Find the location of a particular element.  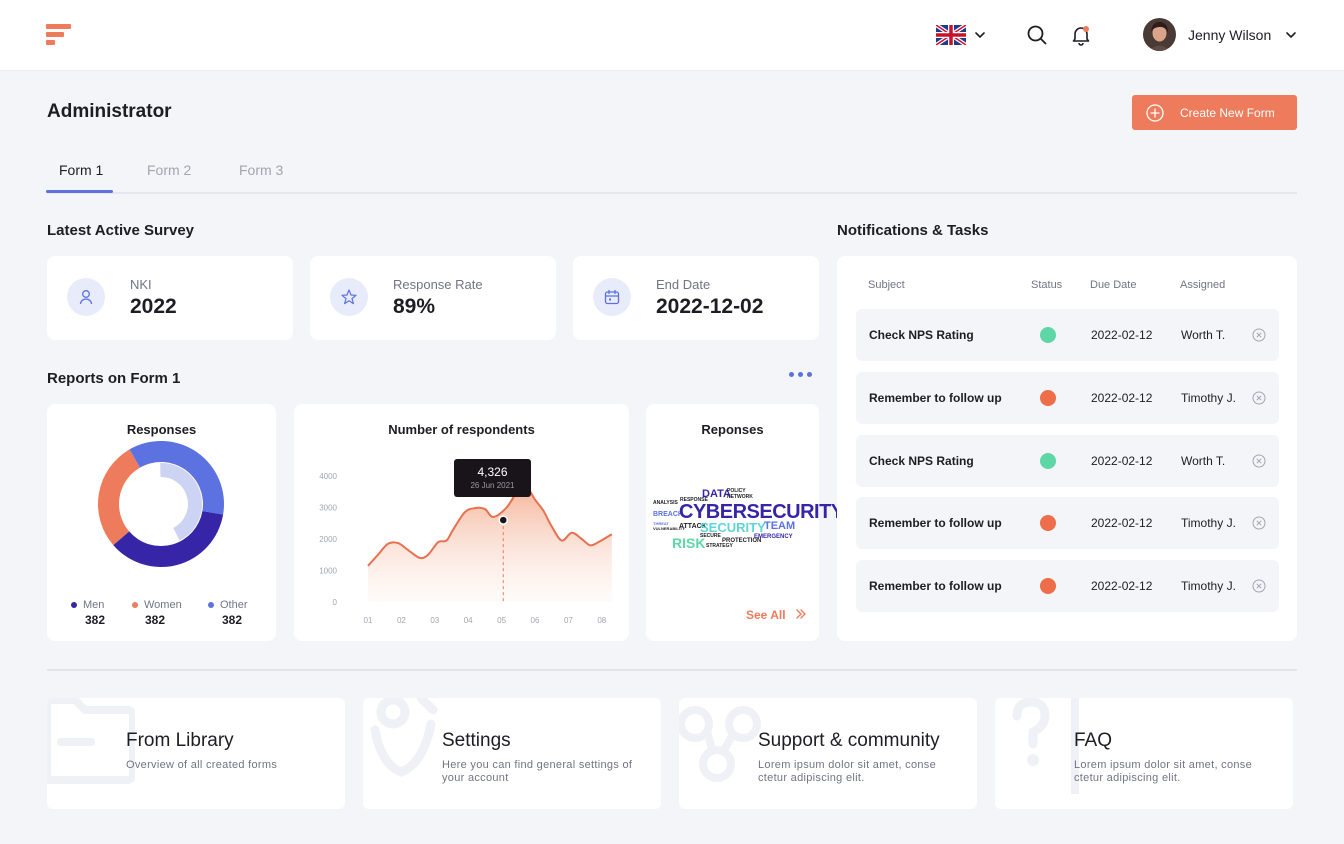

legend-women: Women is located at coordinates (157, 605).